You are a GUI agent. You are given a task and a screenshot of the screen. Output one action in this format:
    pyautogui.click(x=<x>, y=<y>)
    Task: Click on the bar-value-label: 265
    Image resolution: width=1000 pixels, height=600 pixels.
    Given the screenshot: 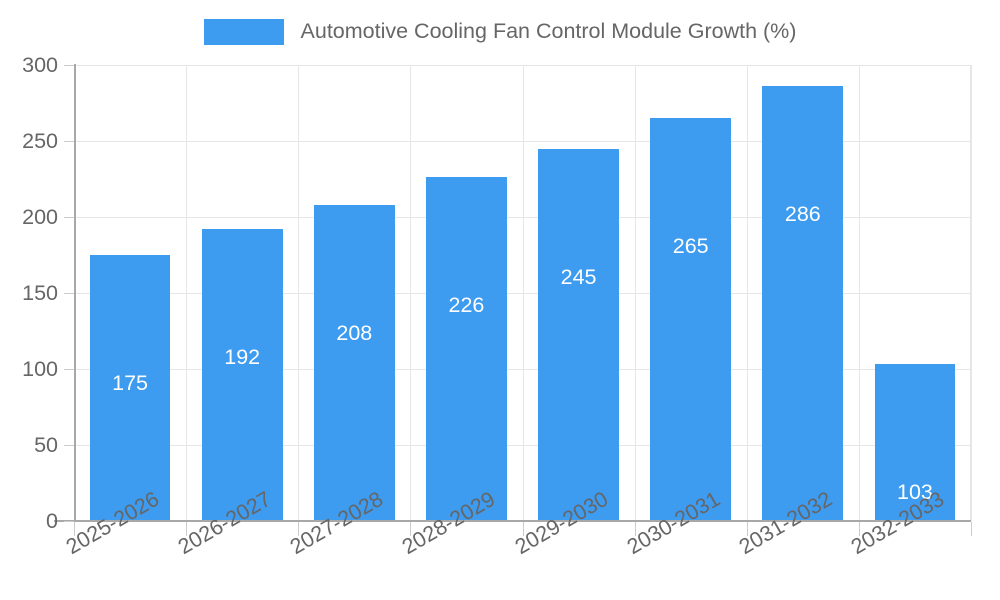 What is the action you would take?
    pyautogui.click(x=690, y=246)
    